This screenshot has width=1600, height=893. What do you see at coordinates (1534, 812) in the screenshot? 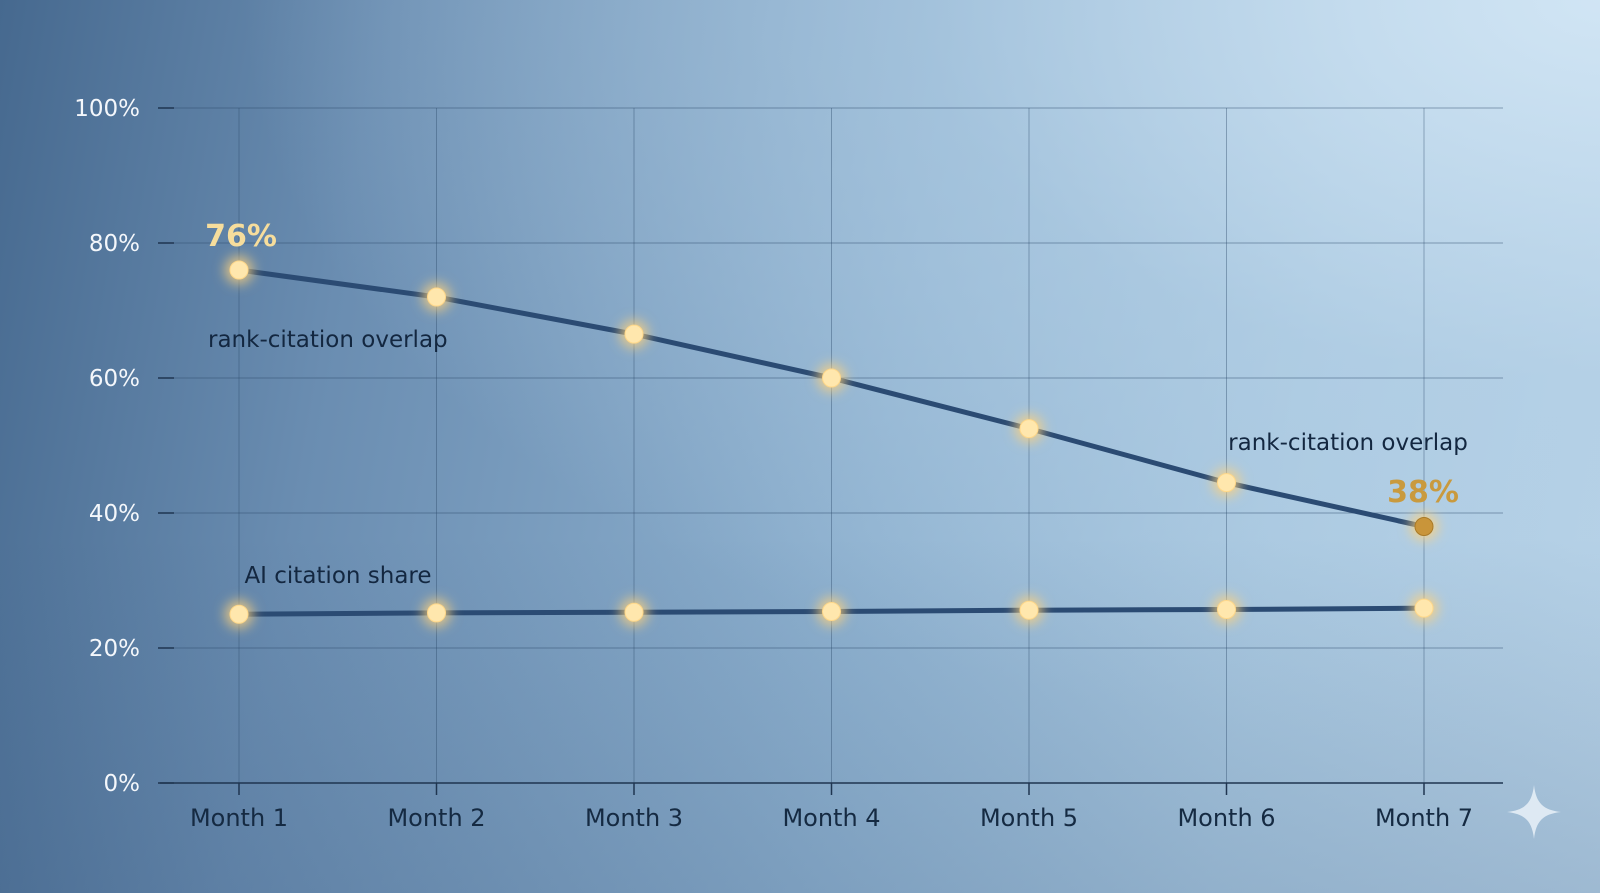
I see `sparkle-icon` at bounding box center [1534, 812].